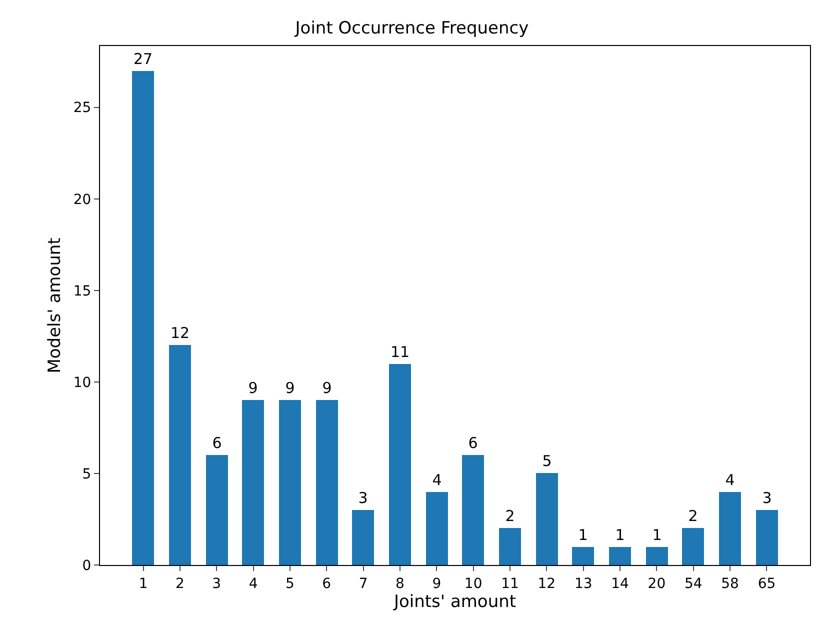  What do you see at coordinates (454, 602) in the screenshot?
I see `x-axis-title: Joints' amount` at bounding box center [454, 602].